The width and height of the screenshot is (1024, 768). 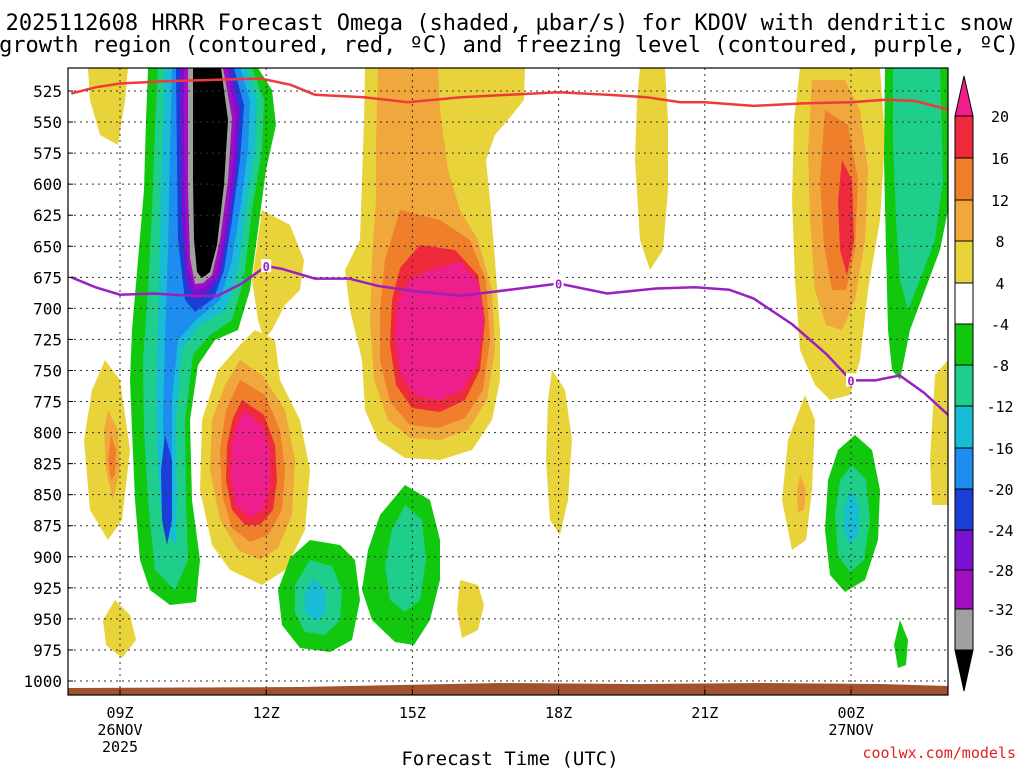 I want to click on colorbar-bottom-arrow, so click(x=964, y=670).